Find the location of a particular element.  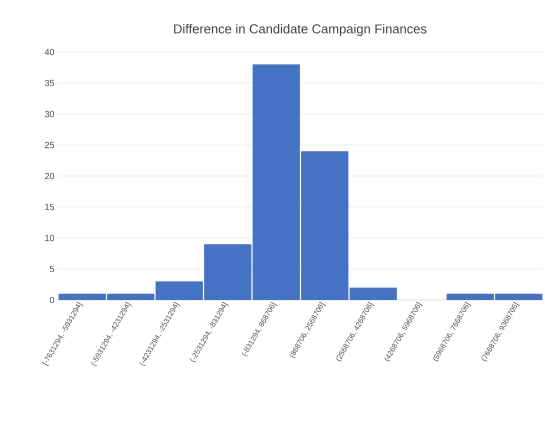

y-tick-label: 5 is located at coordinates (52, 269).